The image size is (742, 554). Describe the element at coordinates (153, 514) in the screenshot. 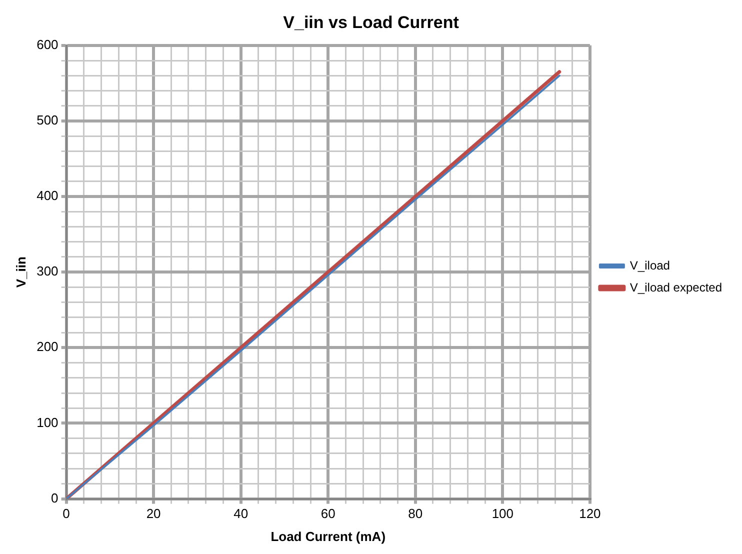

I see `x-tick-label: 20` at that location.